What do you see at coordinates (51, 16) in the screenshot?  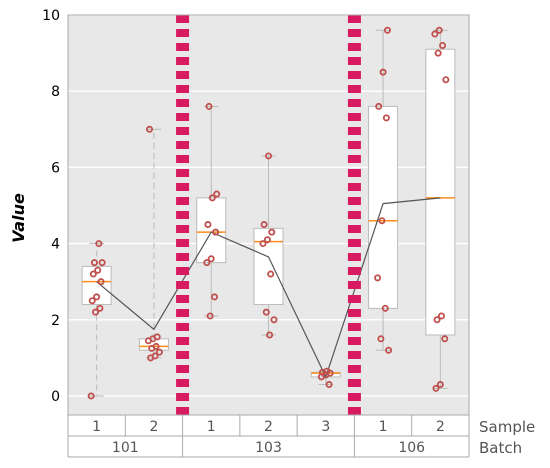 I see `y-tick-label: 10` at bounding box center [51, 16].